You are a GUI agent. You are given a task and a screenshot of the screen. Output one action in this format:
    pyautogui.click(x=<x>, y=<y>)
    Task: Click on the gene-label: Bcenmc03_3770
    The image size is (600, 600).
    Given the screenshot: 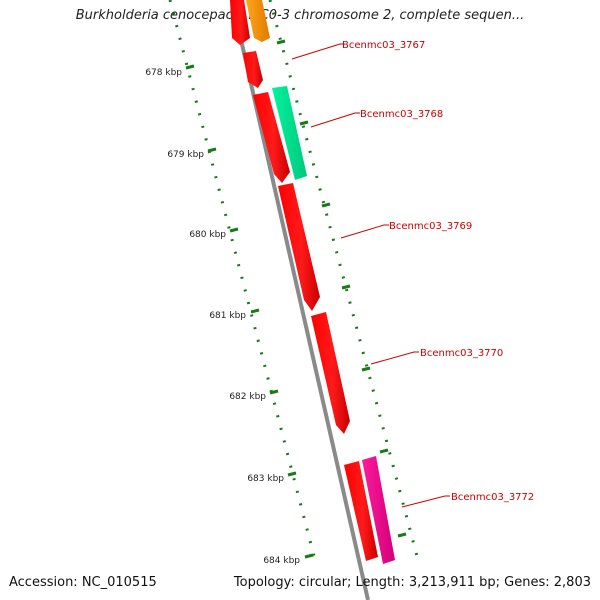 What is the action you would take?
    pyautogui.click(x=461, y=353)
    